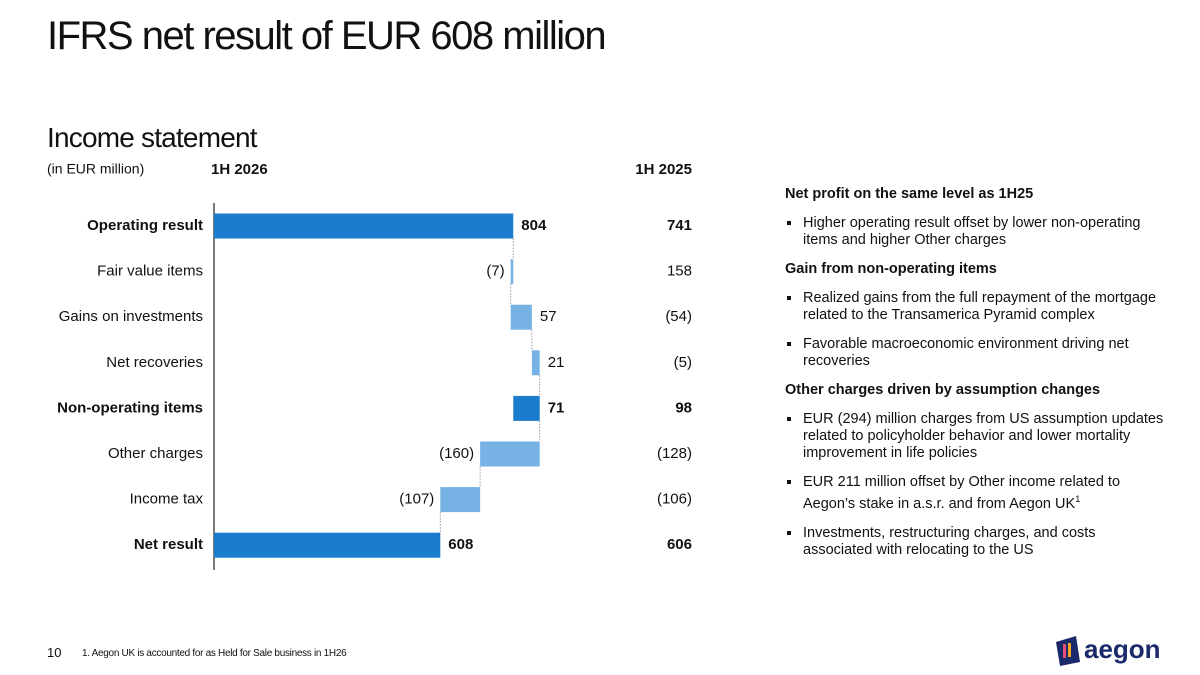 The image size is (1200, 675). What do you see at coordinates (674, 499) in the screenshot?
I see `comparison-value: (106)` at bounding box center [674, 499].